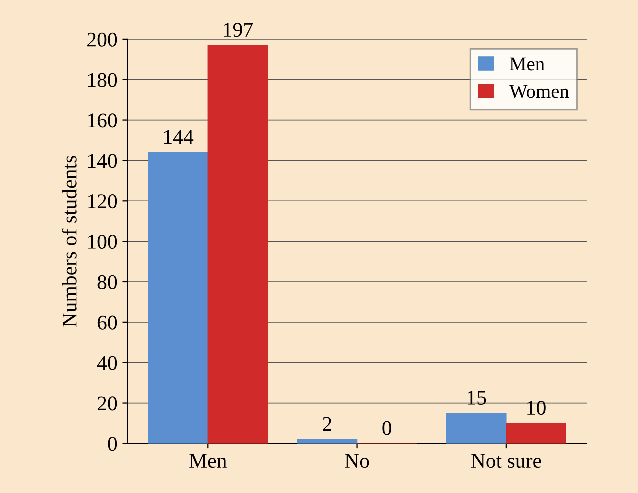 The width and height of the screenshot is (638, 493). I want to click on y-tick-label: 0, so click(113, 444).